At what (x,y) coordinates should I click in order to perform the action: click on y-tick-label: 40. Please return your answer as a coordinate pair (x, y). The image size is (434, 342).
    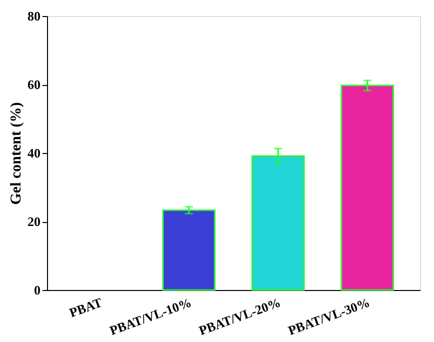
    Looking at the image, I should click on (34, 153).